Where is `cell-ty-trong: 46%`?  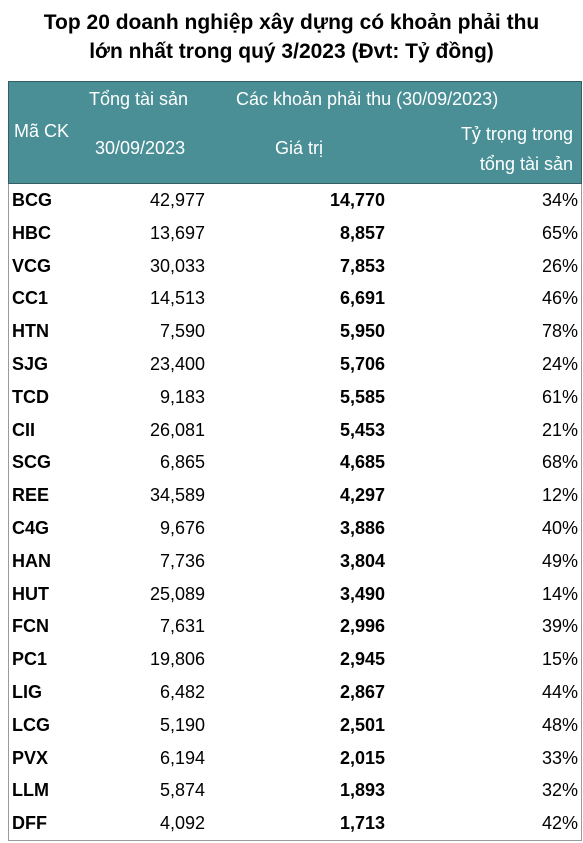 cell-ty-trong: 46% is located at coordinates (559, 298).